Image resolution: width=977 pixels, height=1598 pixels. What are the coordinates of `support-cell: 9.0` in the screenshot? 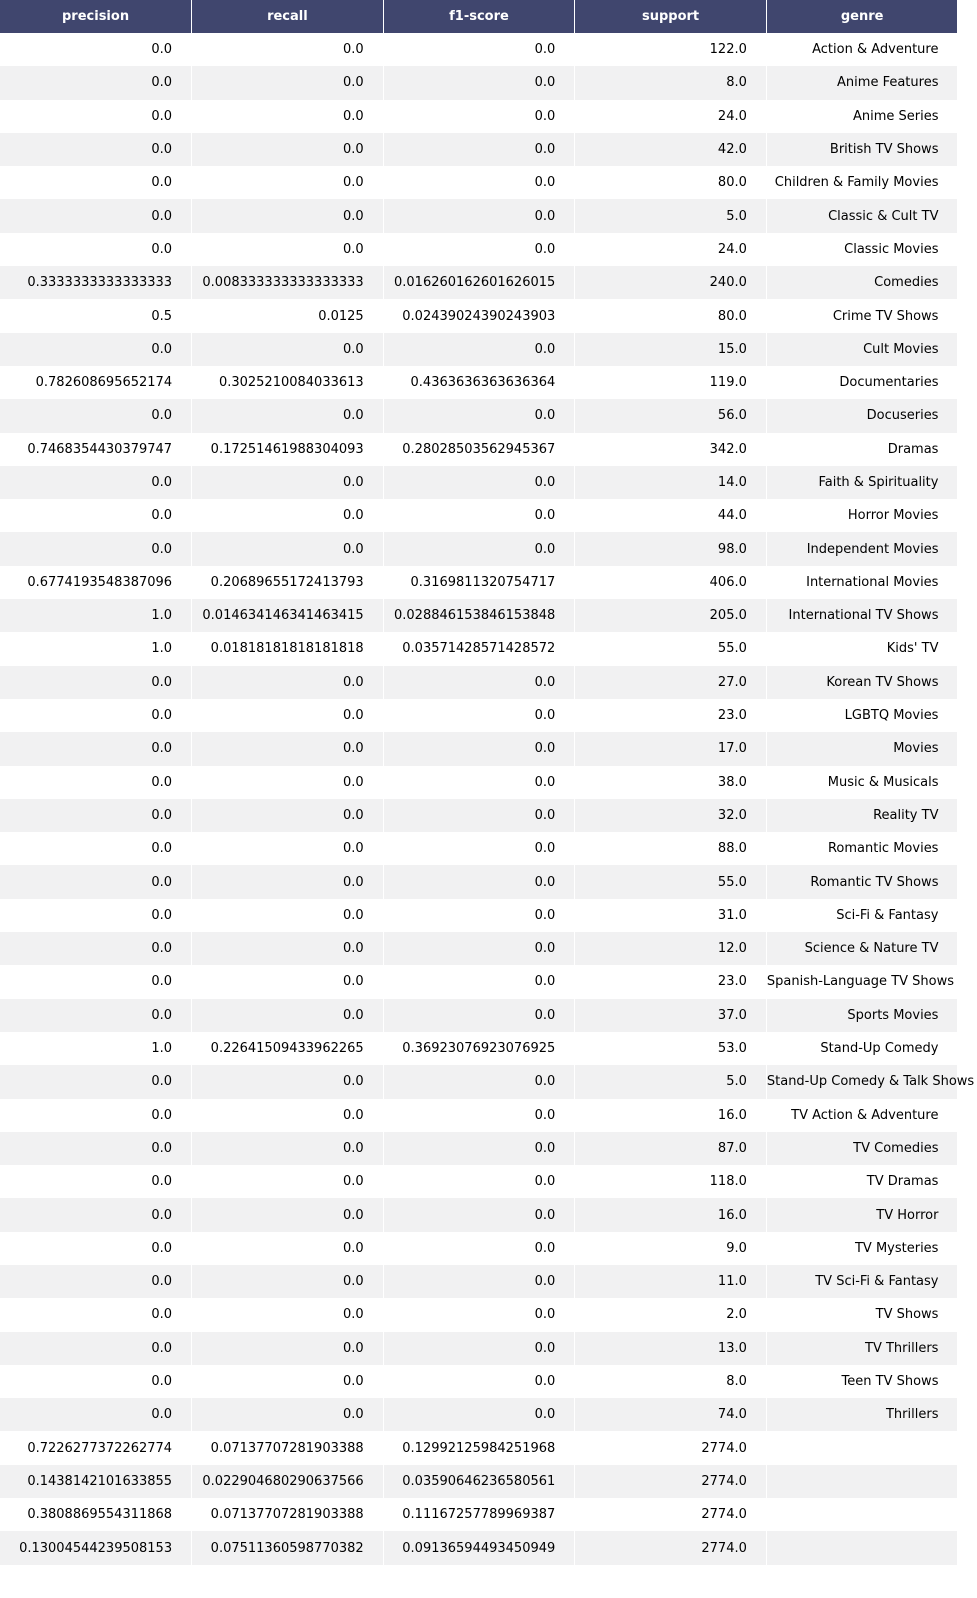 It's located at (670, 1248).